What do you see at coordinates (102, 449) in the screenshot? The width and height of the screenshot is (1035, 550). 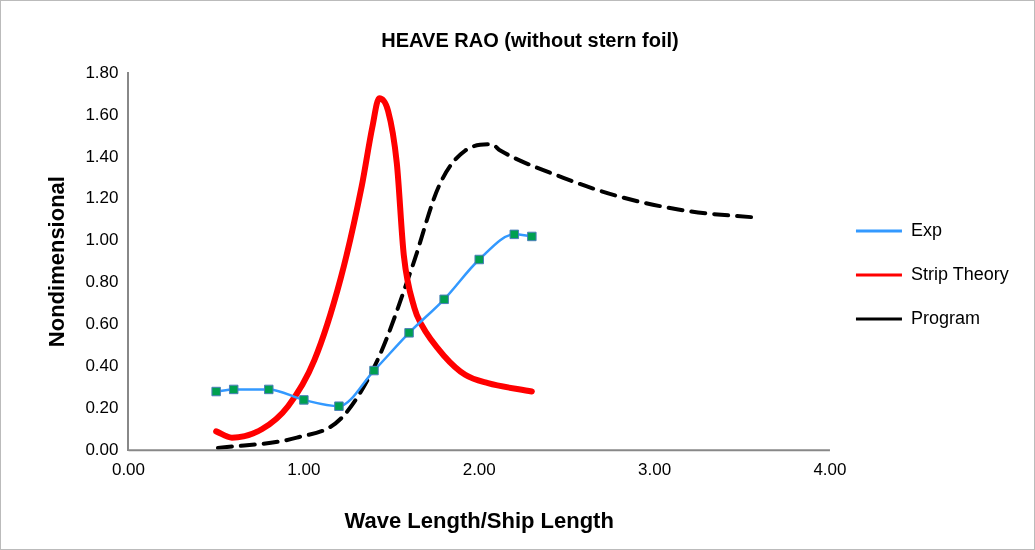 I see `y-tick-label: 0.00` at bounding box center [102, 449].